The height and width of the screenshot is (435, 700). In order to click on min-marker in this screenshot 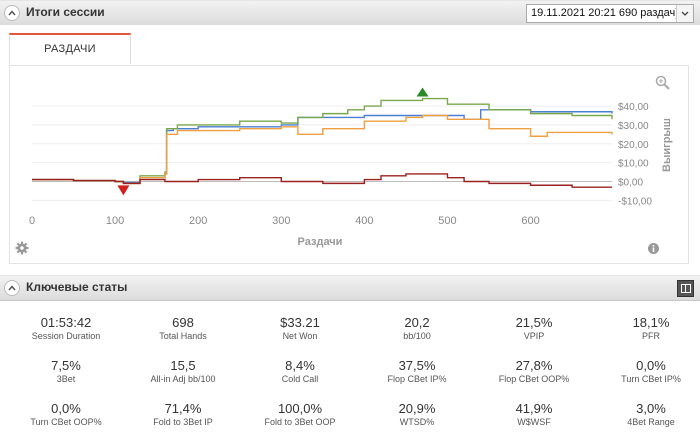, I will do `click(123, 190)`.